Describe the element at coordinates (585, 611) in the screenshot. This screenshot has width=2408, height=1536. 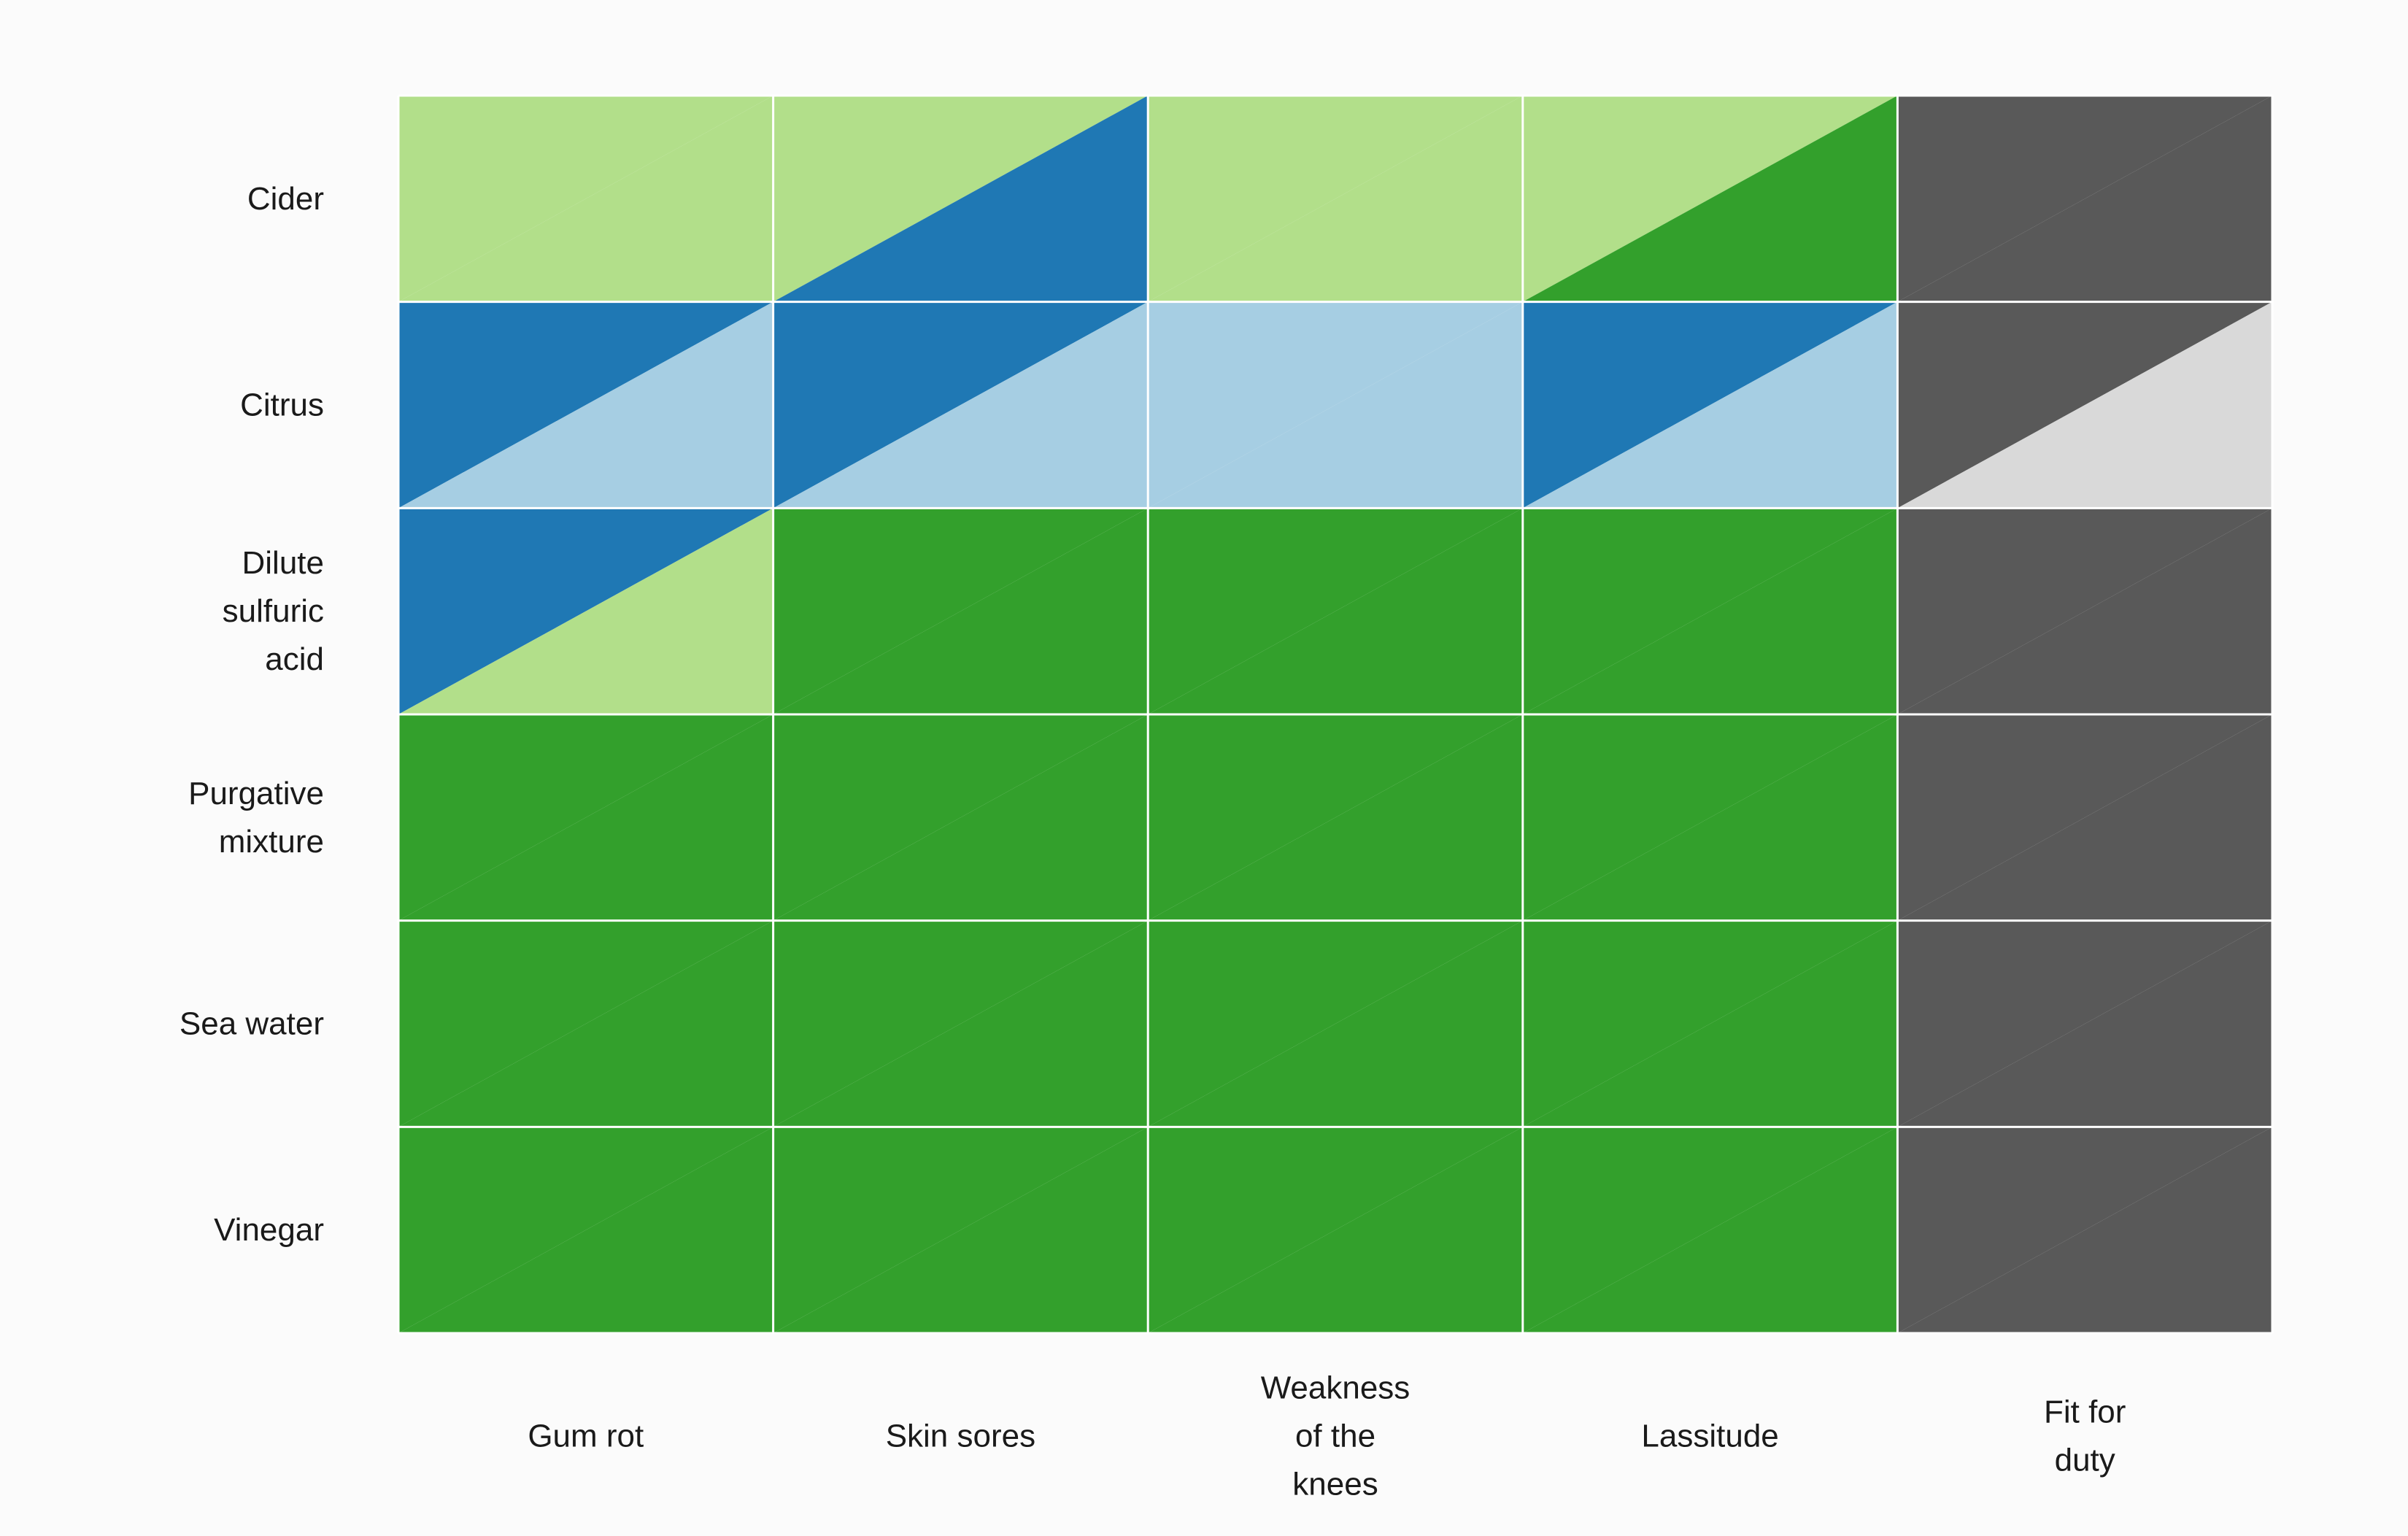
I see `cell-dilute-sulfuric-acid-gum-rot-lower` at that location.